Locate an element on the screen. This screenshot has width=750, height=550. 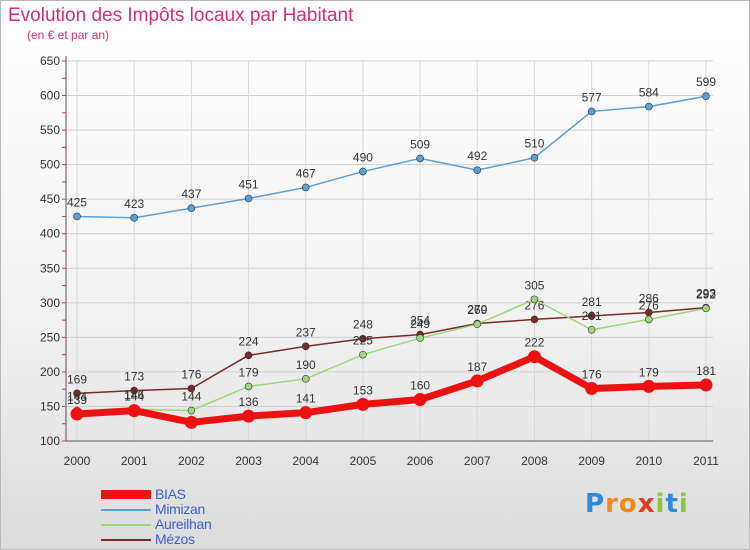
x-tick-label: 2004 is located at coordinates (305, 461).